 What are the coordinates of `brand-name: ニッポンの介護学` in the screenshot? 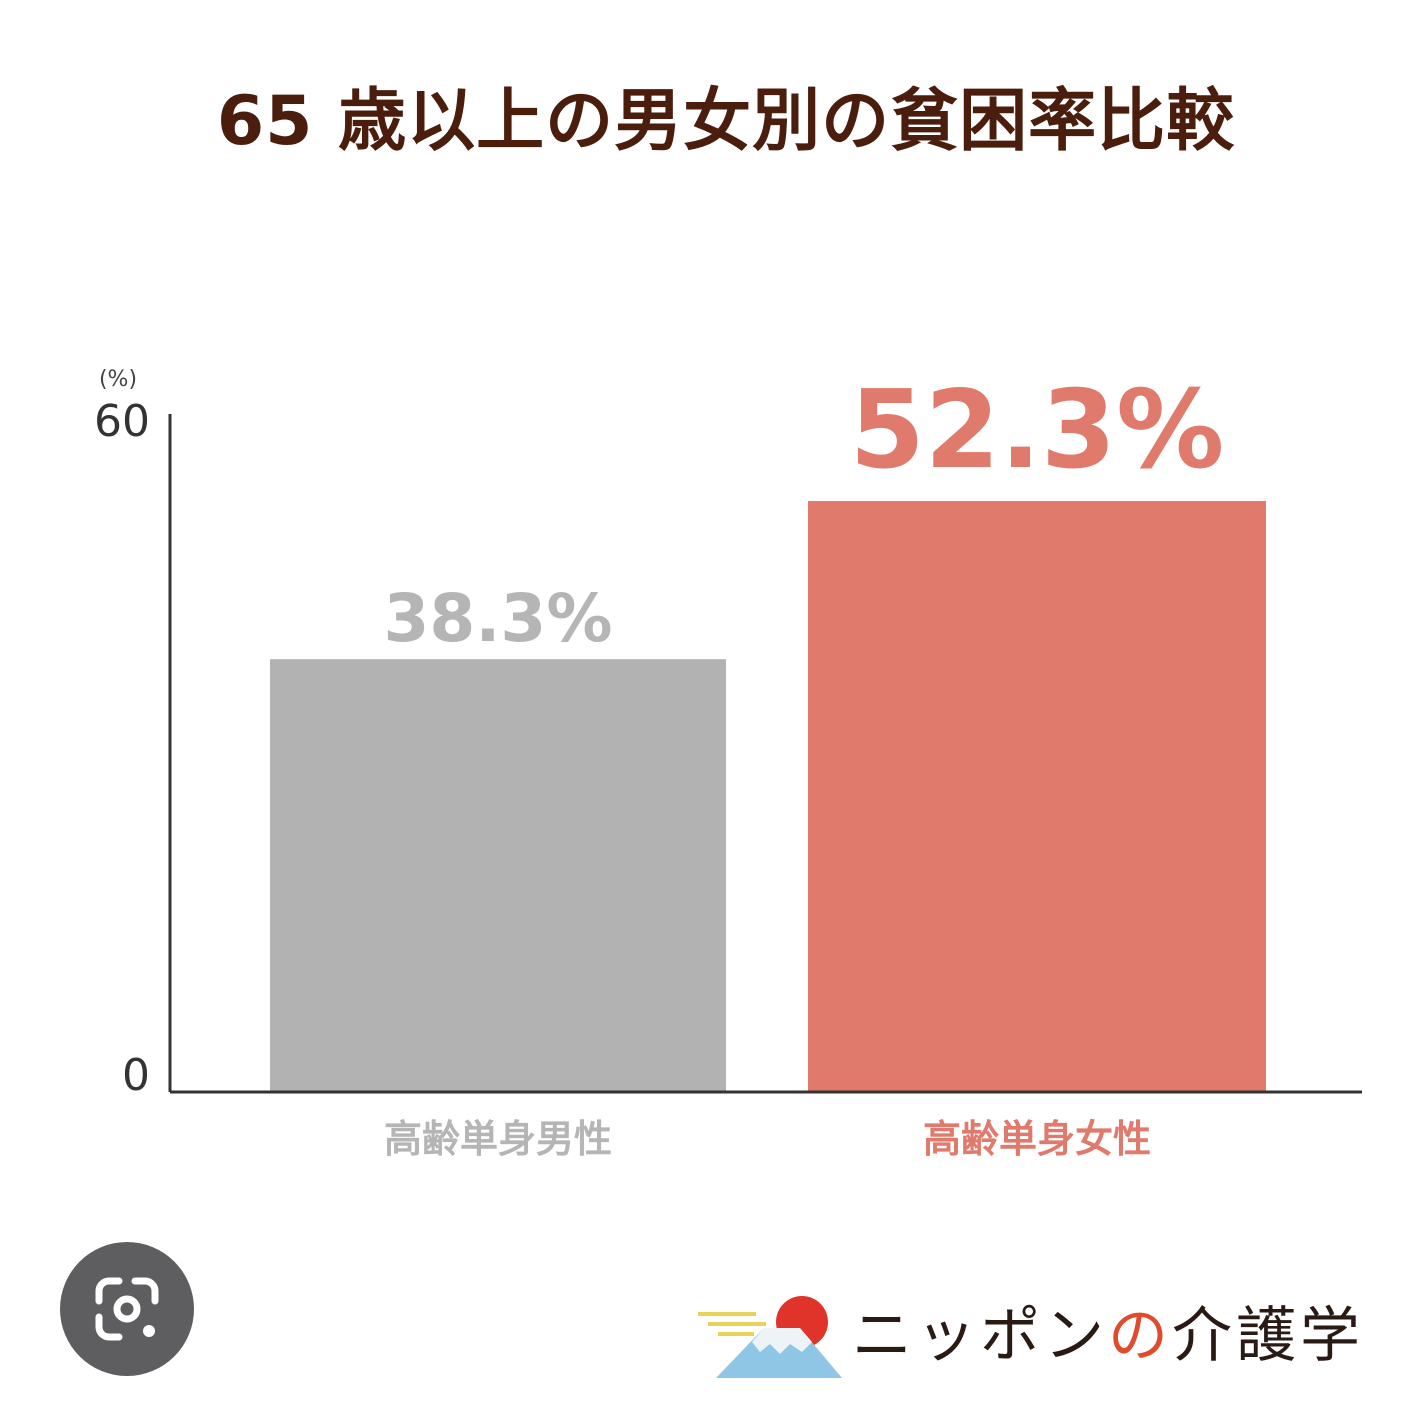 It's located at (1108, 1336).